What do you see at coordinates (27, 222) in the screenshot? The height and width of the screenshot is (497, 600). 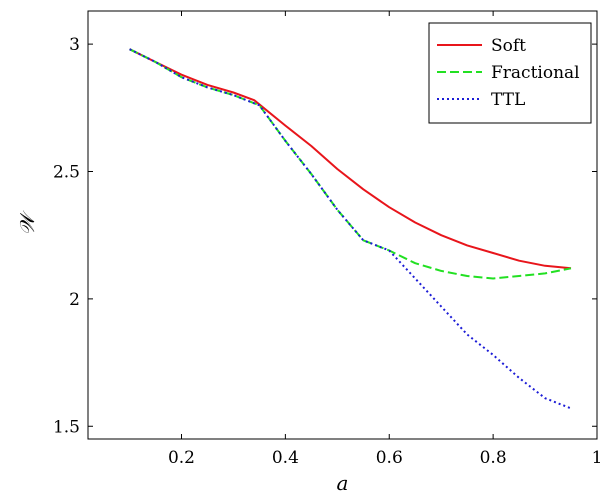 I see `y-axis-label: 𝒲` at bounding box center [27, 222].